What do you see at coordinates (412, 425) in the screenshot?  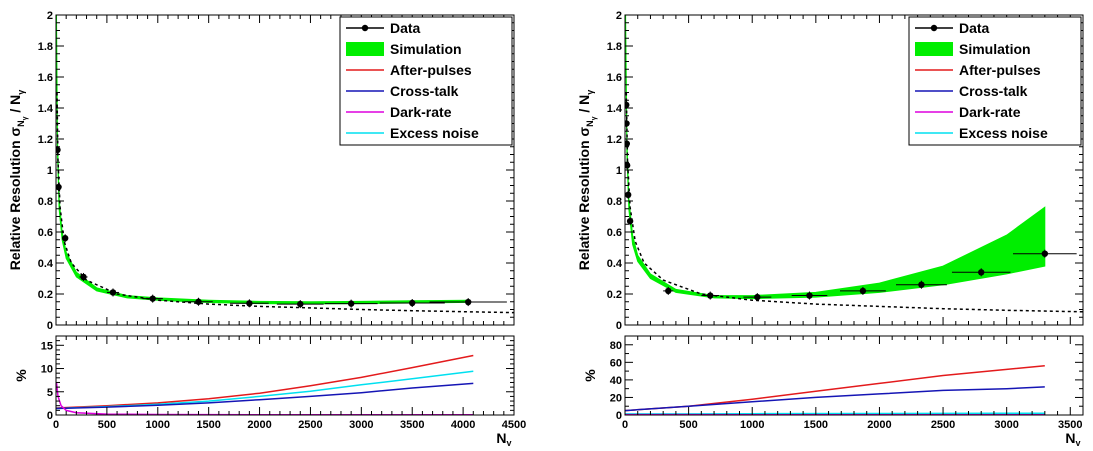 I see `x-tick-label: 3500` at bounding box center [412, 425].